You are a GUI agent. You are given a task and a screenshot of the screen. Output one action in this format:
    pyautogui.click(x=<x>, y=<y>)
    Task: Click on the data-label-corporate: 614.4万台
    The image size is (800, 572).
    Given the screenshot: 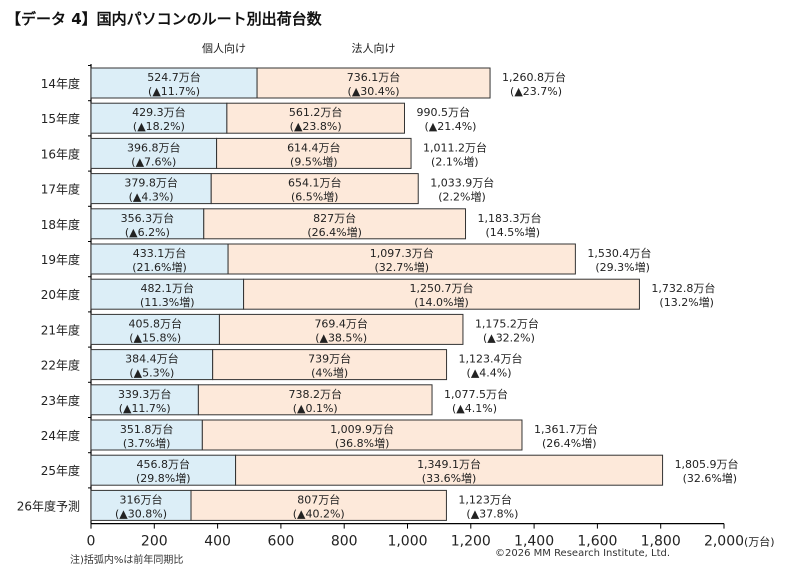 What is the action you would take?
    pyautogui.click(x=314, y=147)
    